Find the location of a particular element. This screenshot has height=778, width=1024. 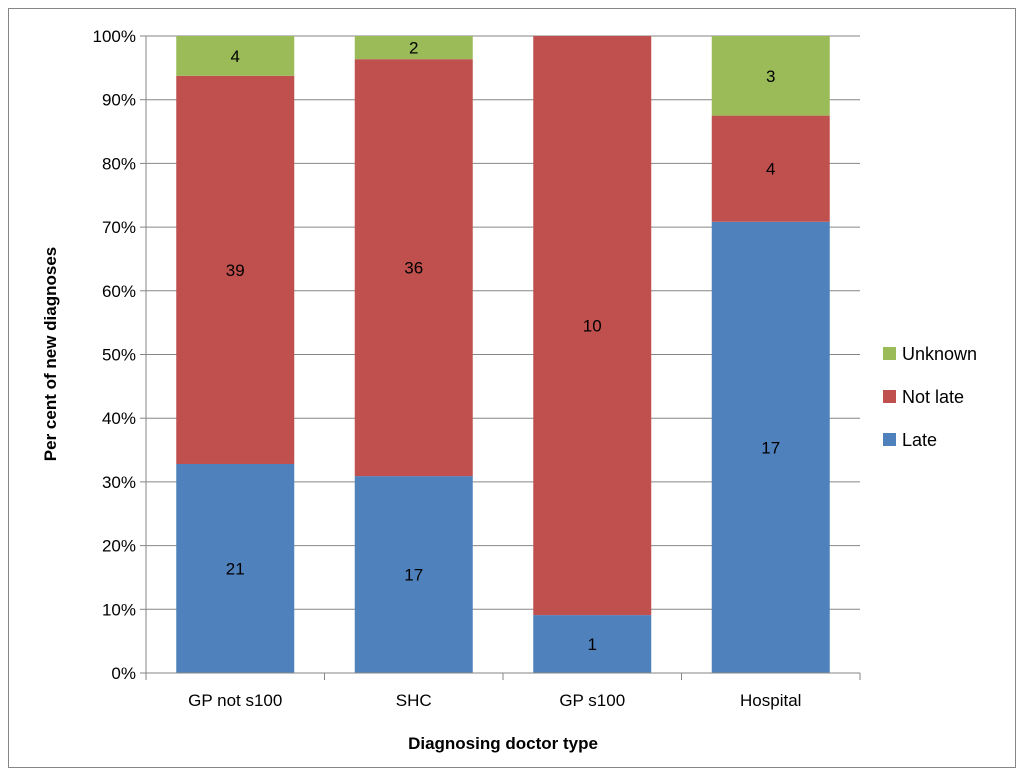

x-tick-label: Hospital is located at coordinates (770, 700).